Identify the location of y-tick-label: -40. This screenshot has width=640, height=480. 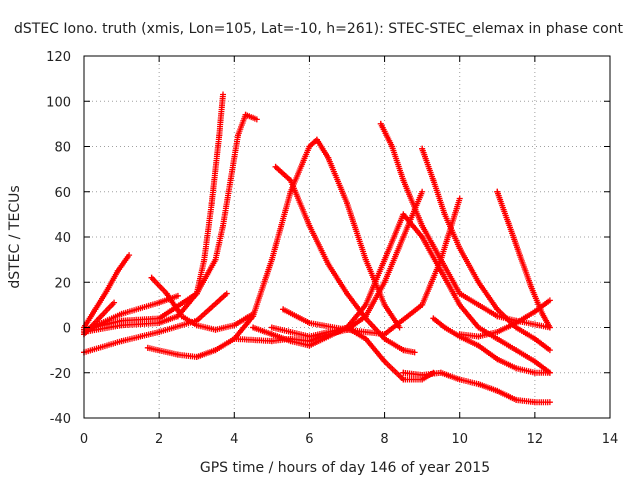
(60, 419).